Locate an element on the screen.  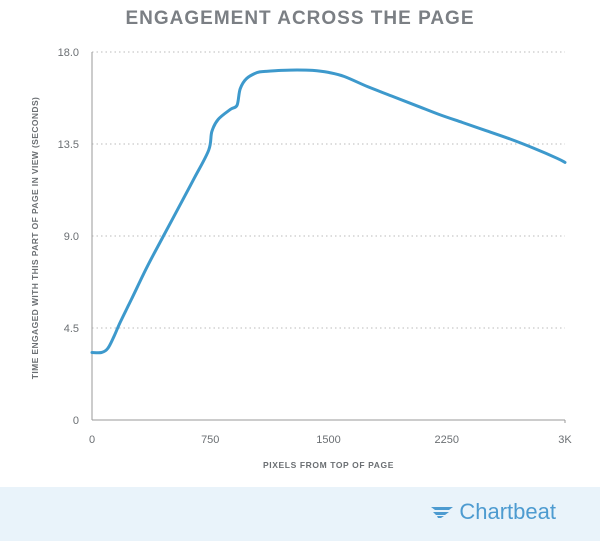
x-tick-label: 2250 is located at coordinates (447, 440).